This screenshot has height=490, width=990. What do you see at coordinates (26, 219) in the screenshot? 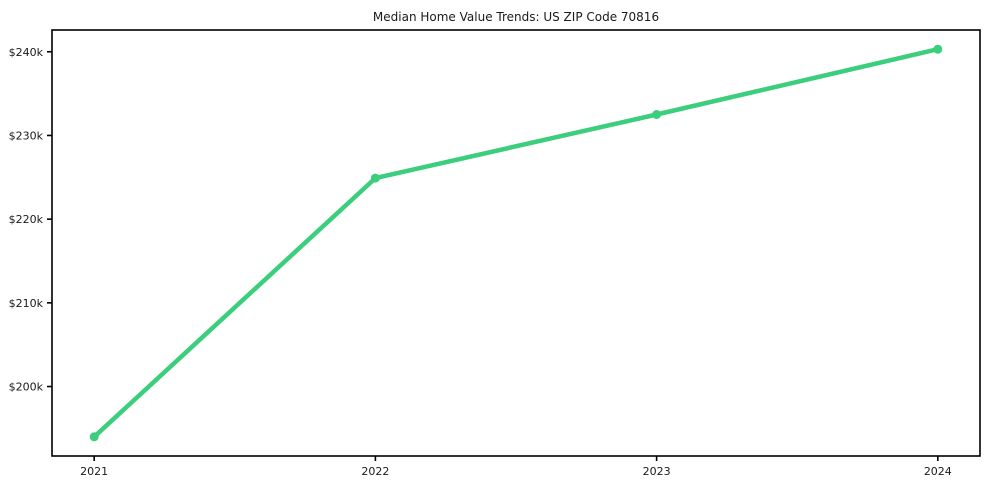
I see `y-tick-label: $220k` at bounding box center [26, 219].